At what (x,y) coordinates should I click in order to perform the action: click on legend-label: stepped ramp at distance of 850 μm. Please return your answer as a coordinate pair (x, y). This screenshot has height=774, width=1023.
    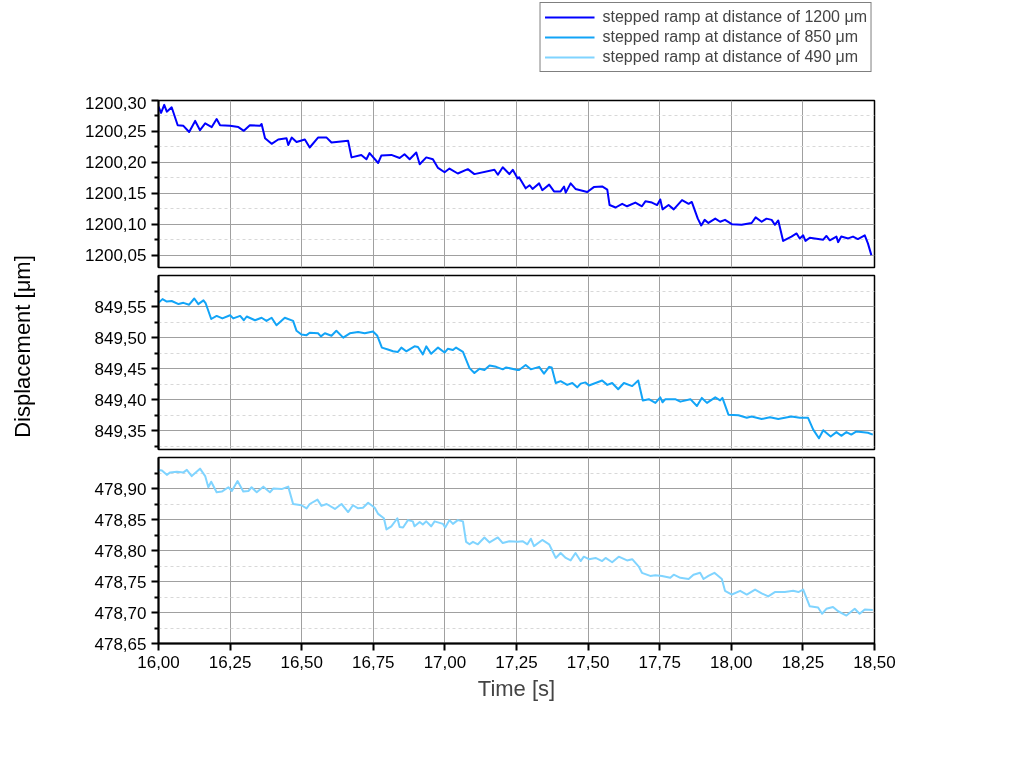
    Looking at the image, I should click on (730, 37).